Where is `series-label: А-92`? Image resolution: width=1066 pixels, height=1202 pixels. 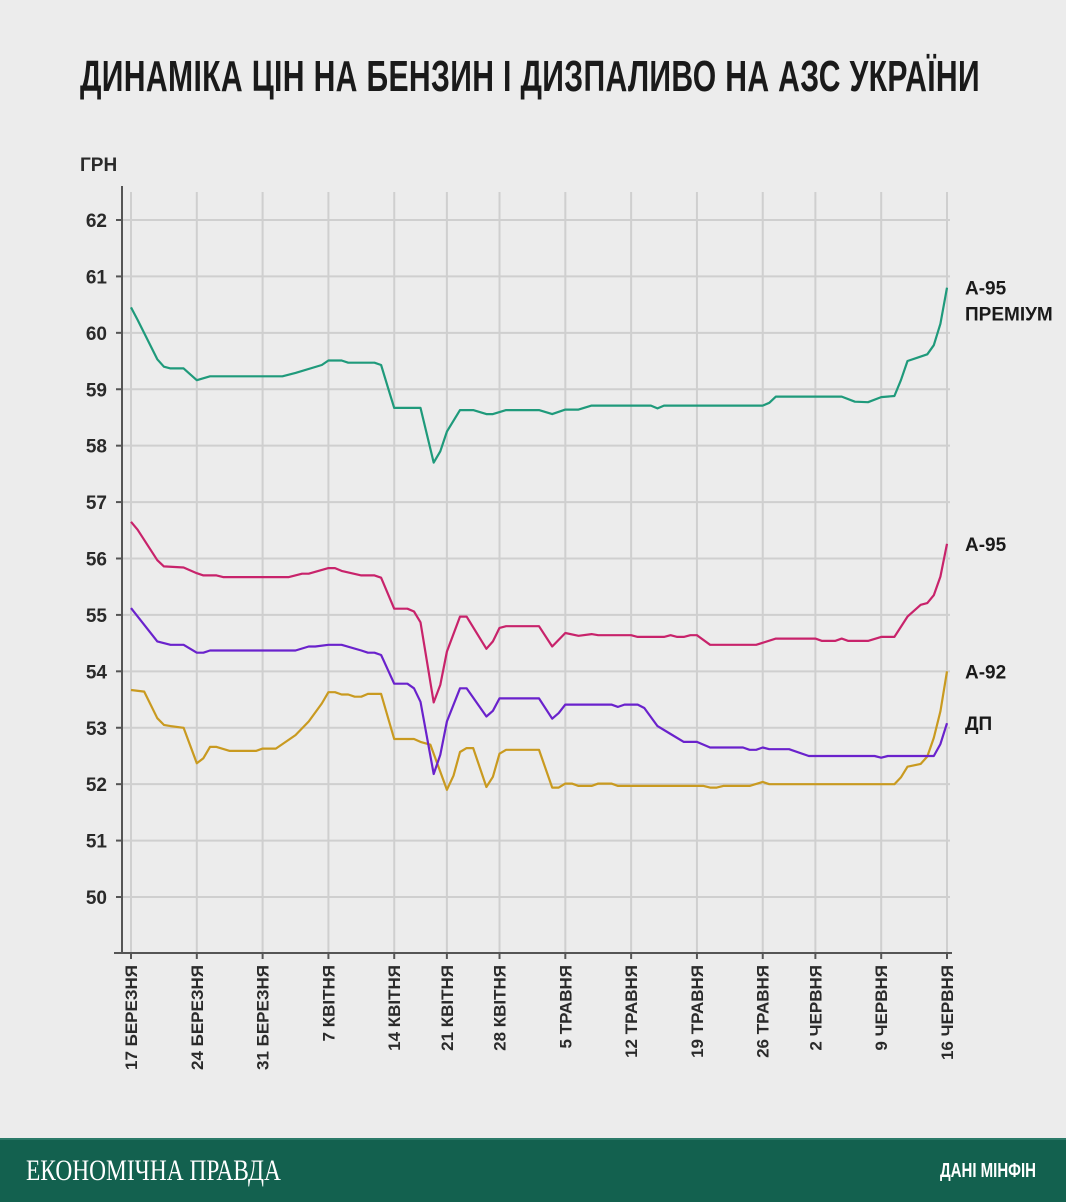 series-label: А-92 is located at coordinates (985, 672).